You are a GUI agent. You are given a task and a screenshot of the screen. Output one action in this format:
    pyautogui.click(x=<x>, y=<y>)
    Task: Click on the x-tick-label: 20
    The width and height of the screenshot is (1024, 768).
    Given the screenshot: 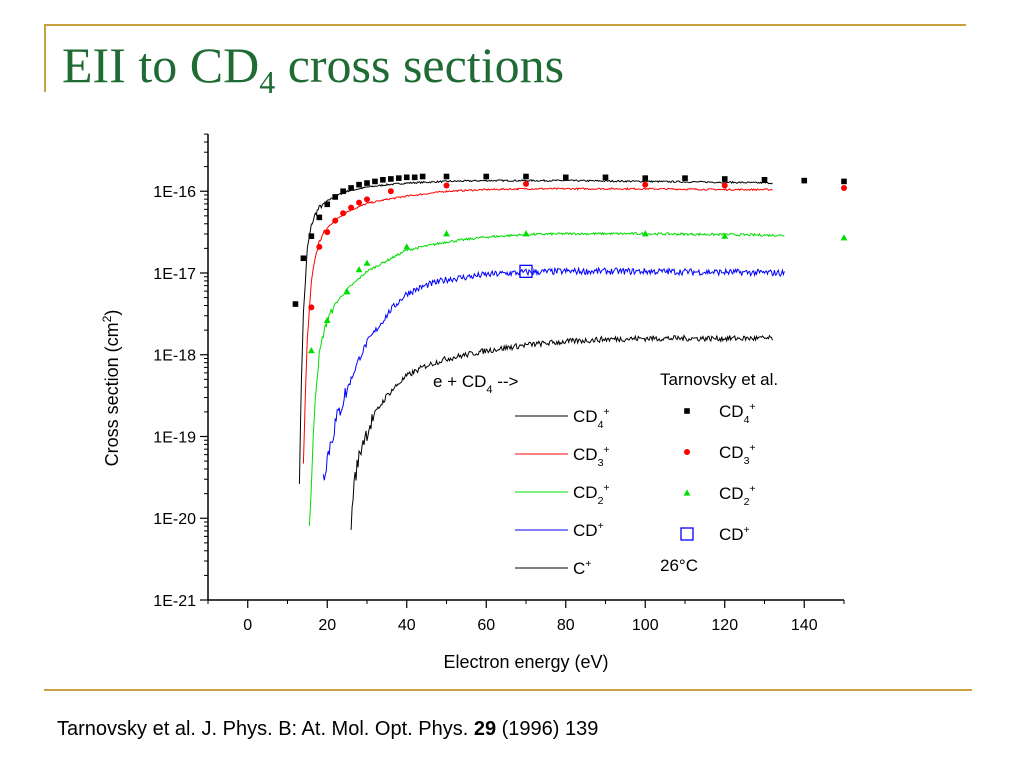 What is the action you would take?
    pyautogui.click(x=327, y=625)
    